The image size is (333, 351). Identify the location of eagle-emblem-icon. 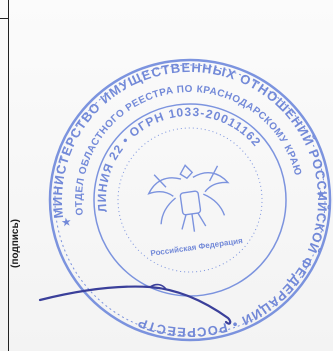
(188, 198).